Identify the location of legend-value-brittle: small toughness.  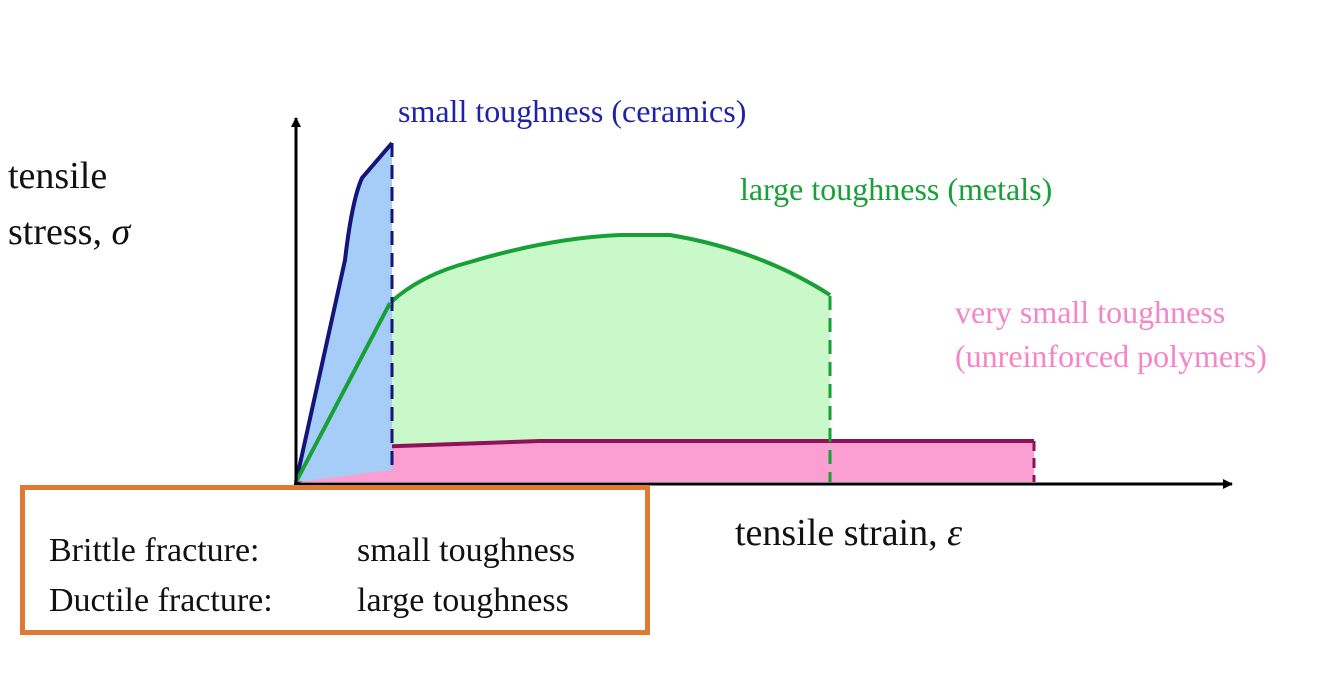
(466, 550).